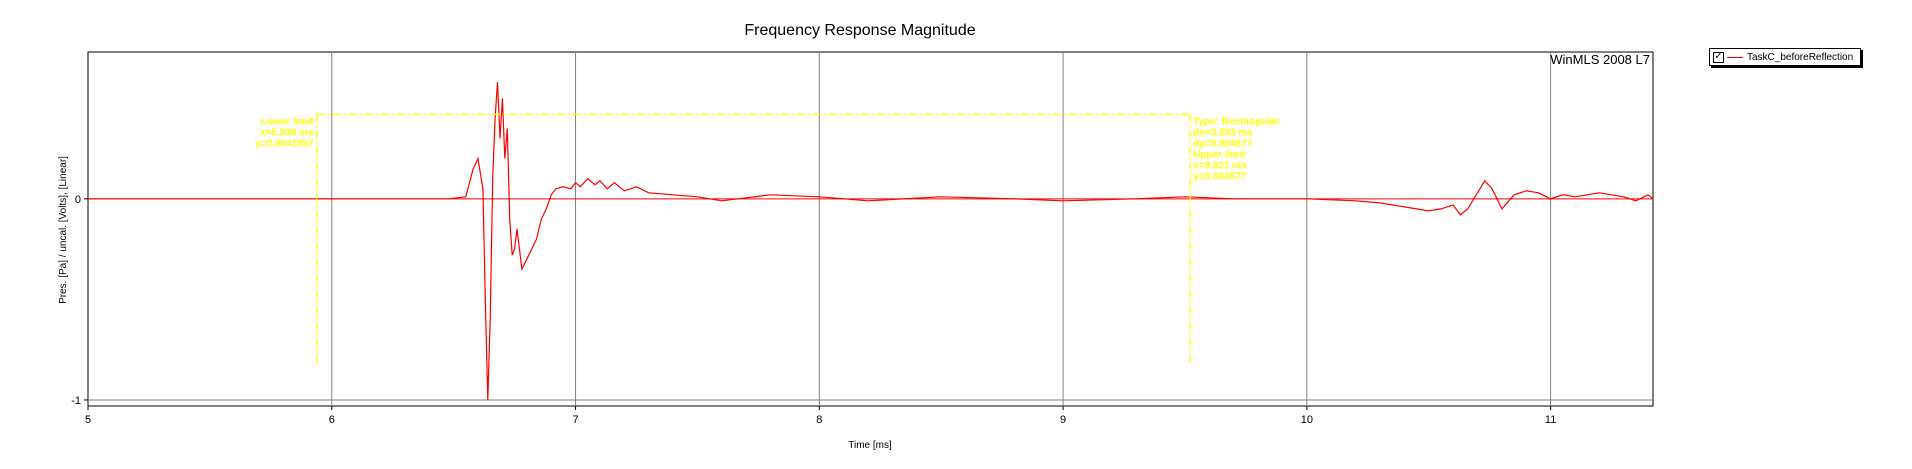 This screenshot has height=469, width=1912. I want to click on x-tick-label: 5, so click(88, 420).